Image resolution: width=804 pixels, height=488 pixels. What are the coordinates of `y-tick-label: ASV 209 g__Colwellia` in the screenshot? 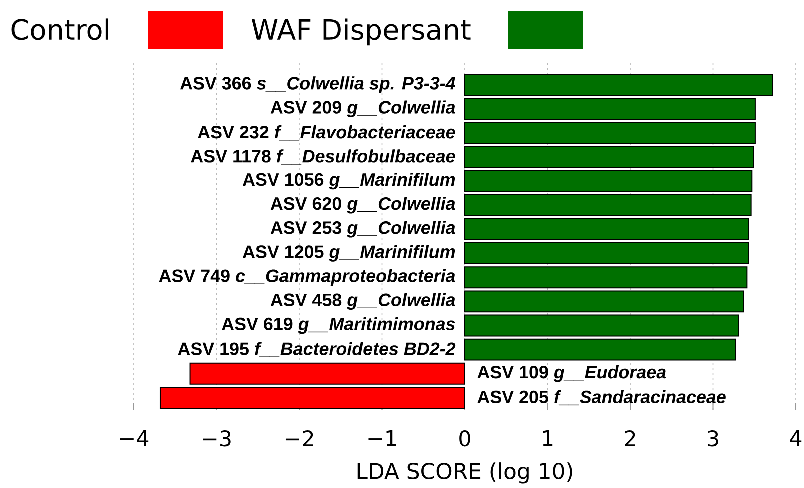 It's located at (363, 109).